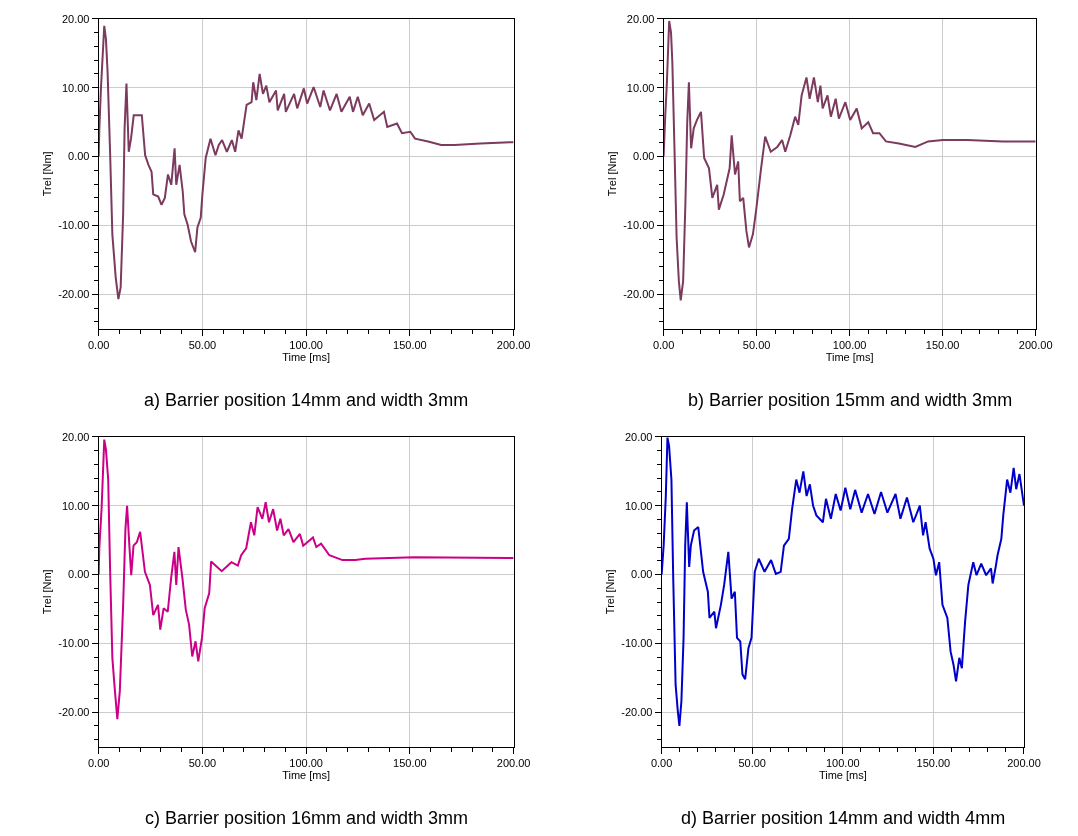  I want to click on text: d) Barrier position 14mm and width 4mm, so click(843, 818).